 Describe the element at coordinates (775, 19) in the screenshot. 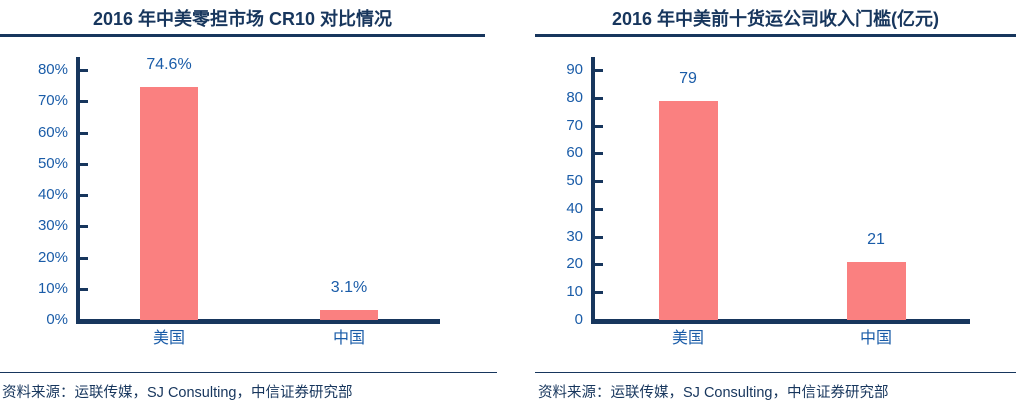

I see `chart-title: 2016 年中美前十货运公司收入门槛(亿元)` at that location.